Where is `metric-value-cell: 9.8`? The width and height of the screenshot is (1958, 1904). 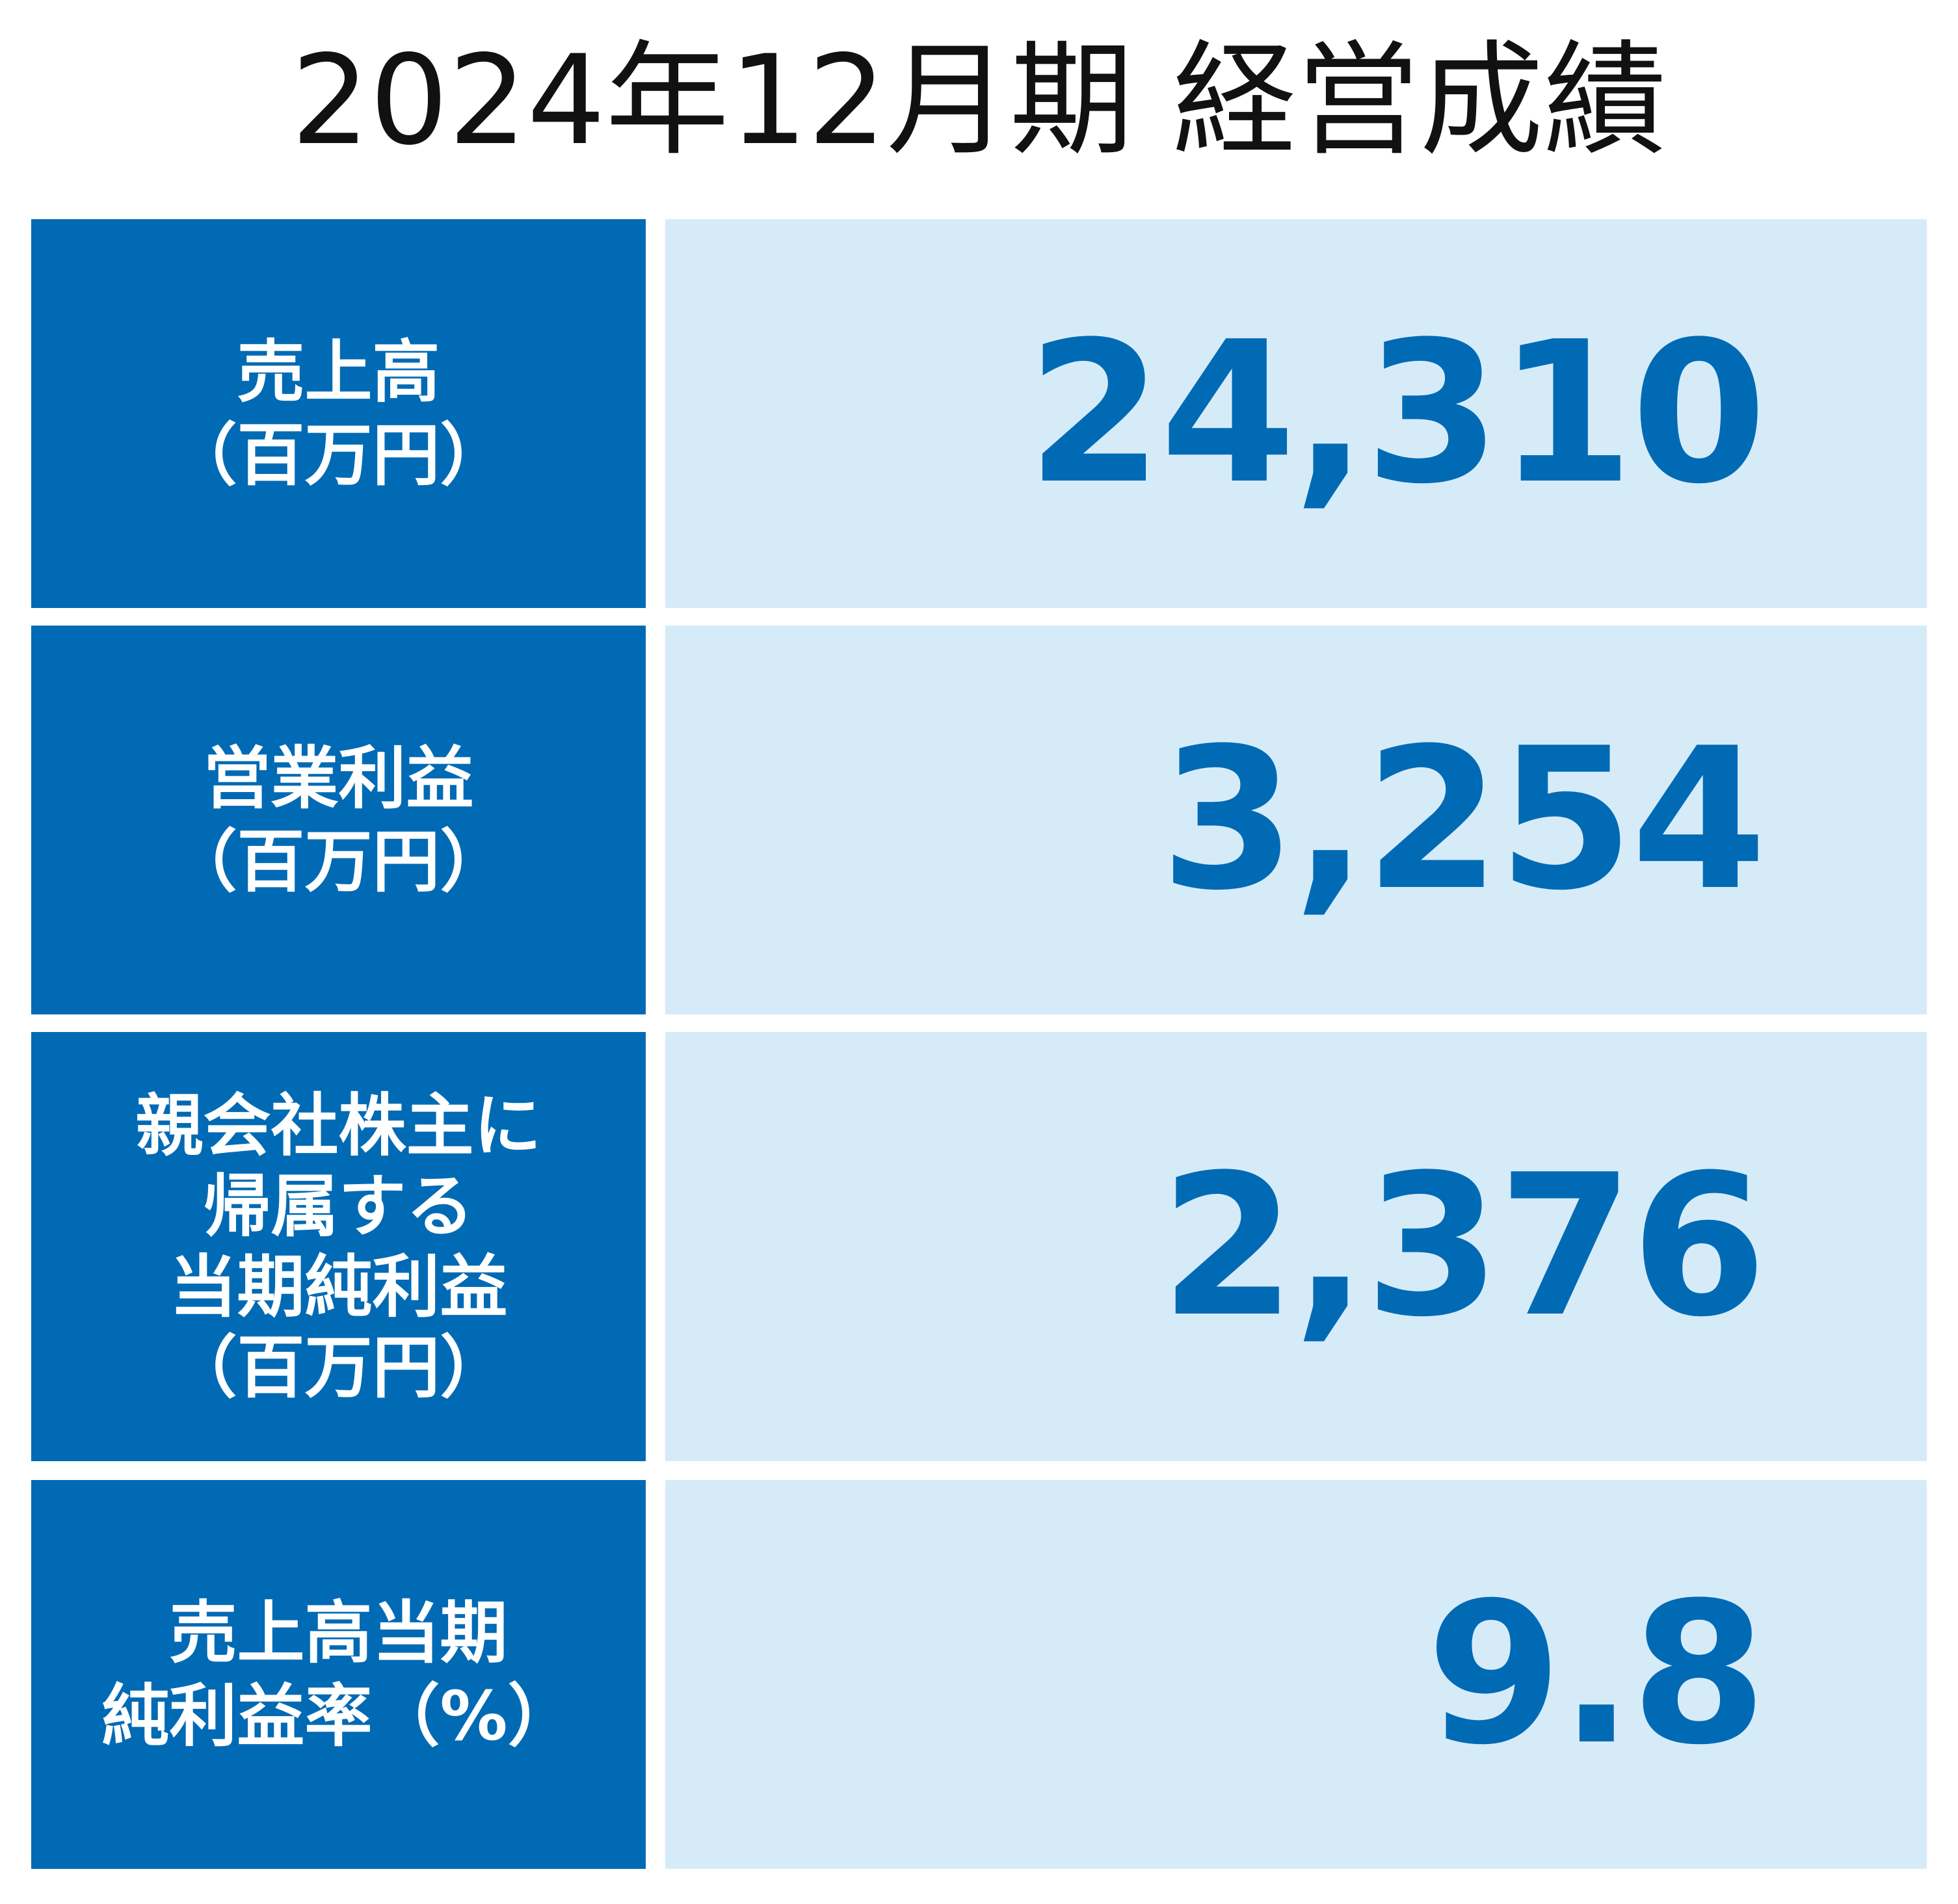 metric-value-cell: 9.8 is located at coordinates (1296, 1674).